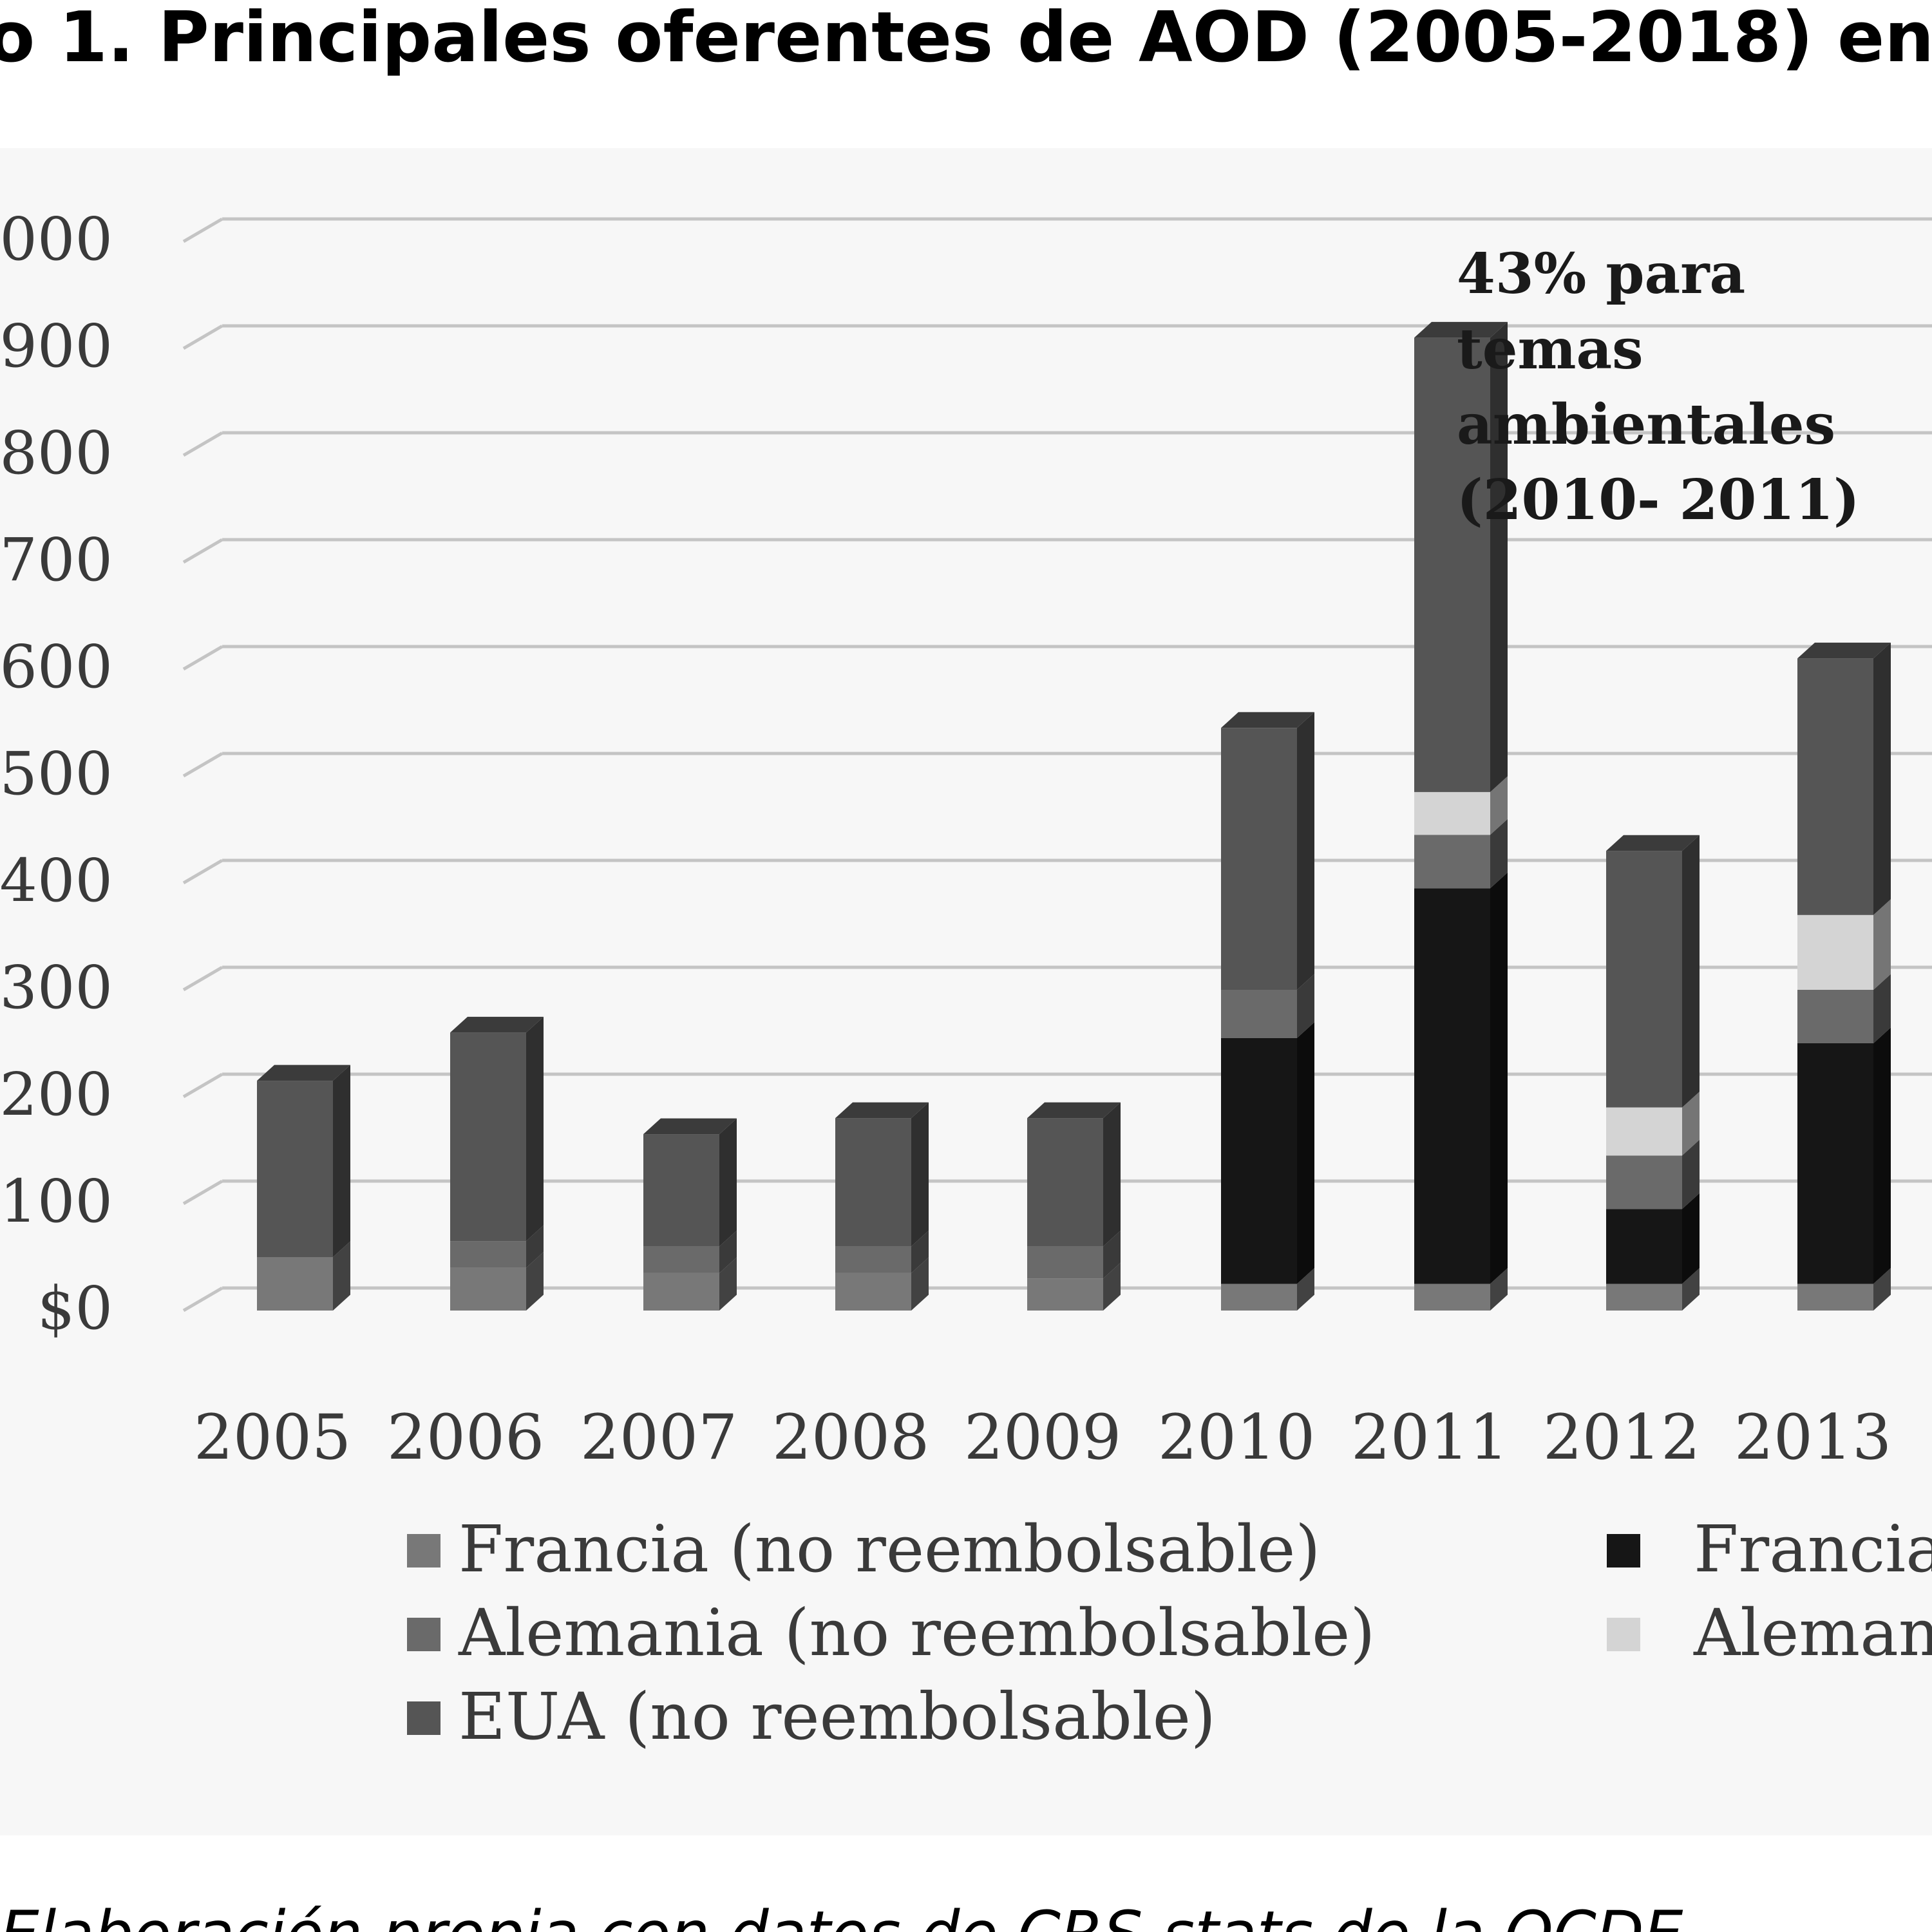  What do you see at coordinates (1659, 500) in the screenshot?
I see `annotation-line: (2010- 2011)` at bounding box center [1659, 500].